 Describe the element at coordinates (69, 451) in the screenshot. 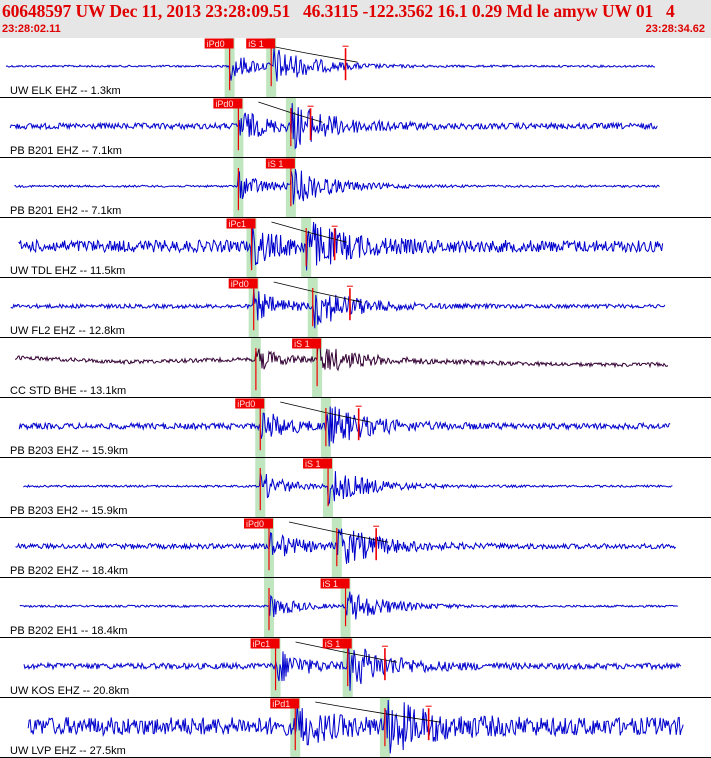

I see `station-label: PB B203 EHZ -- 15.9km` at that location.